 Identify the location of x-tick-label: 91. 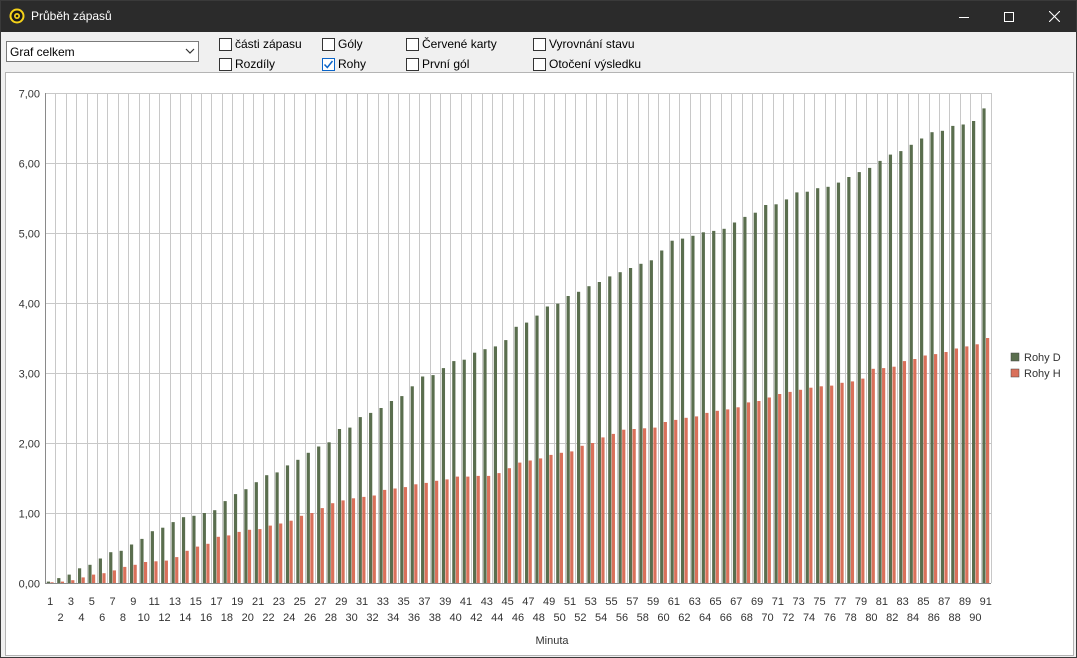
(986, 602).